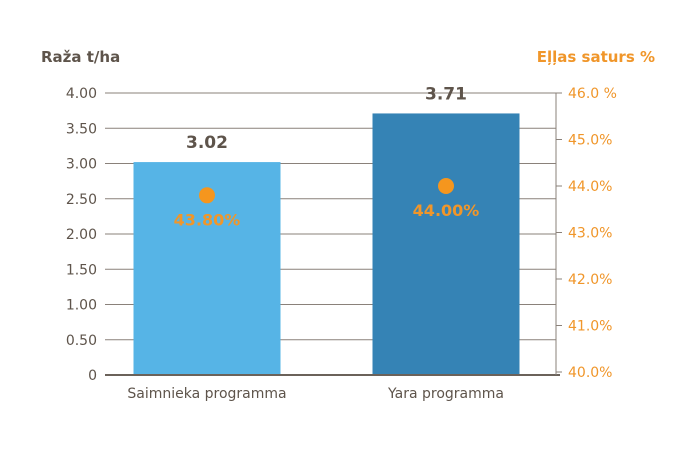 This screenshot has height=456, width=690. Describe the element at coordinates (446, 210) in the screenshot. I see `oil-content-label: 44.00%` at that location.